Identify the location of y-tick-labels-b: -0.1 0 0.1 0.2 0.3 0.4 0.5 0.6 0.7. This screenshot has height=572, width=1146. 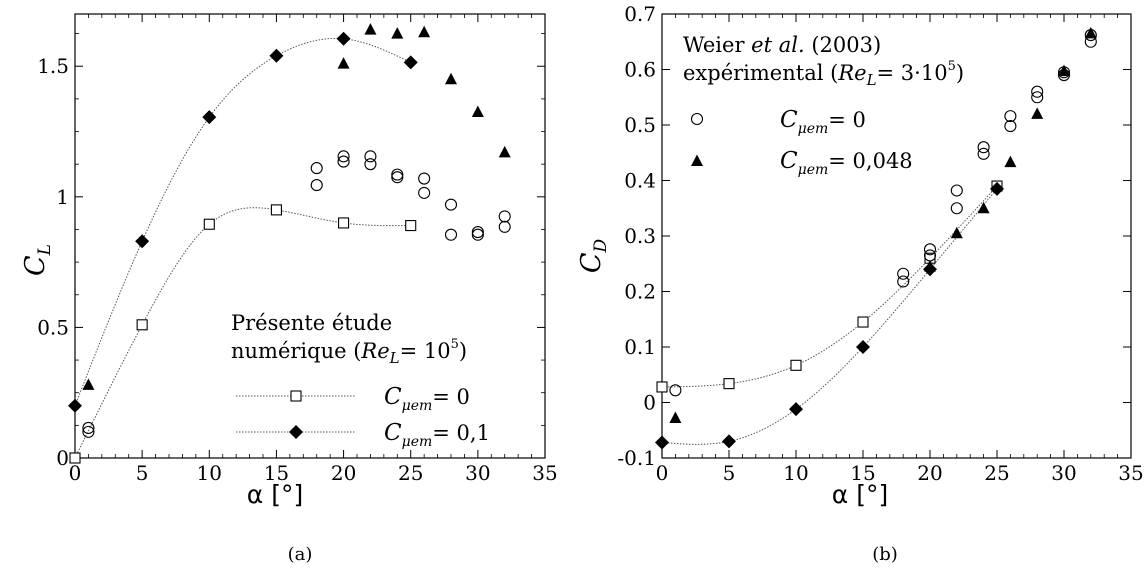
(636, 236).